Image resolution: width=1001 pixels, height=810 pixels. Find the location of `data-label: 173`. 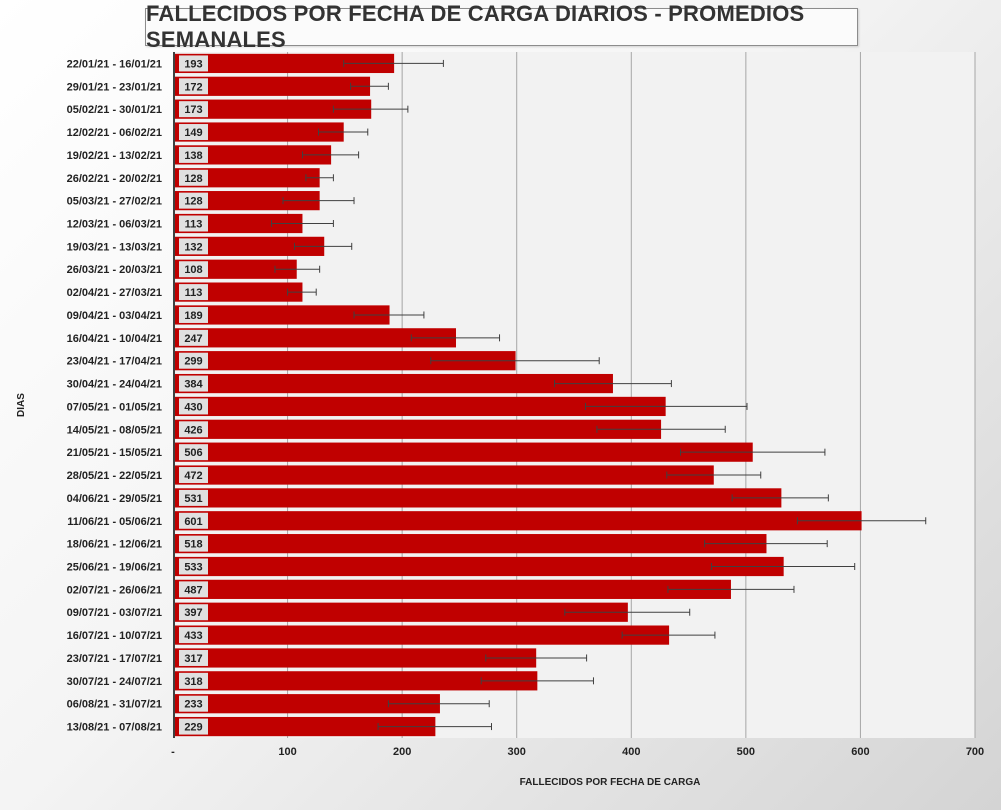

data-label: 173 is located at coordinates (193, 110).